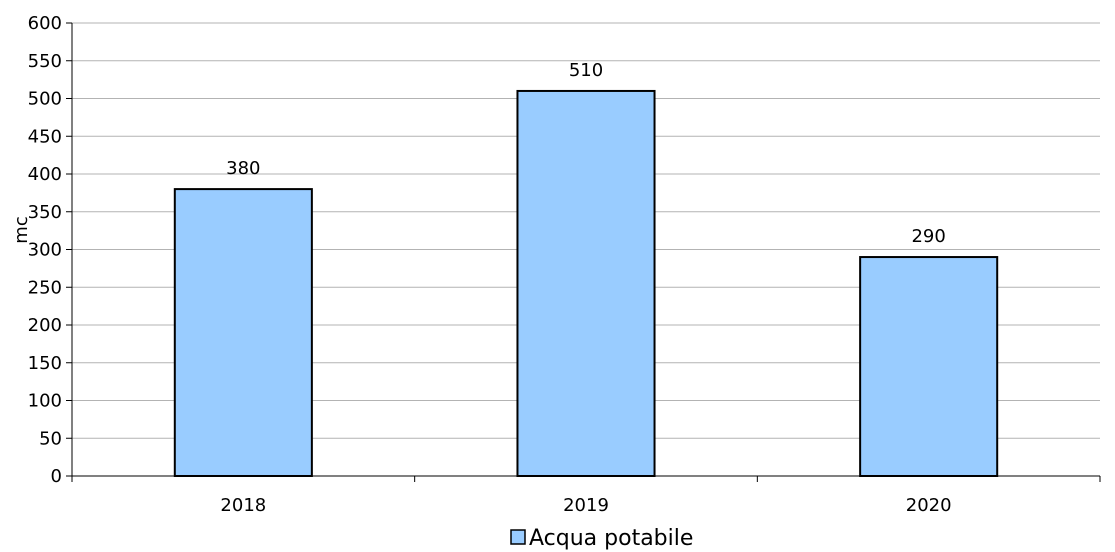  Describe the element at coordinates (928, 236) in the screenshot. I see `data-label-2020: 290` at that location.